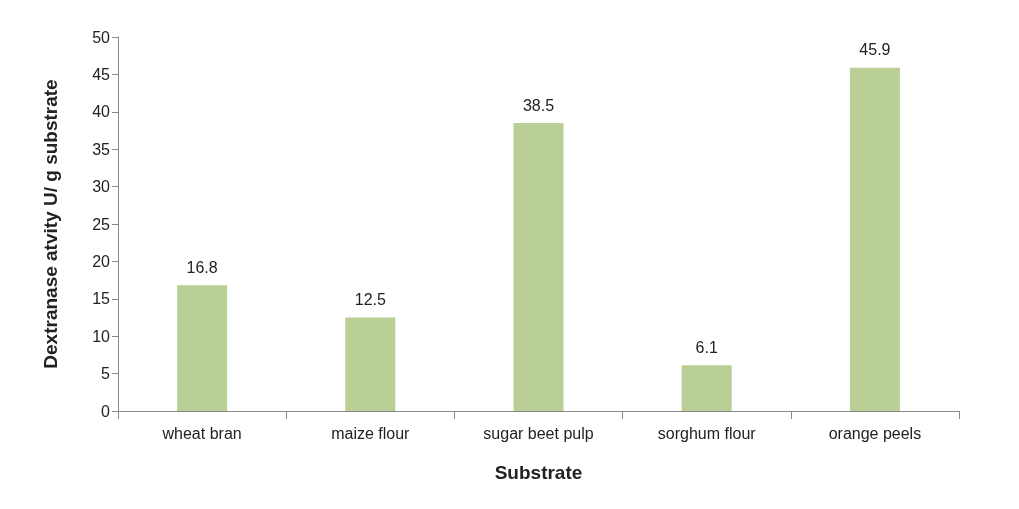 This screenshot has height=509, width=1019. I want to click on x-tick-label: orange peels, so click(875, 433).